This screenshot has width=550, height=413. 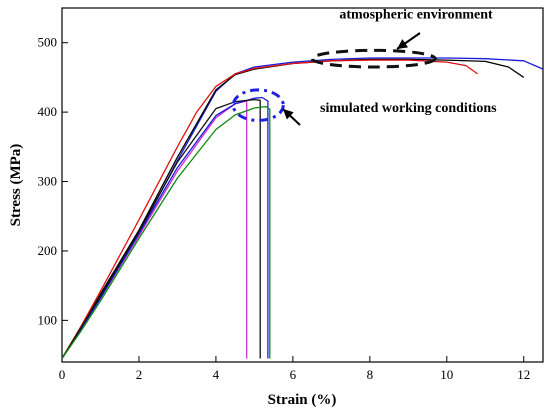 I want to click on y-tick-label: 100, so click(x=48, y=319).